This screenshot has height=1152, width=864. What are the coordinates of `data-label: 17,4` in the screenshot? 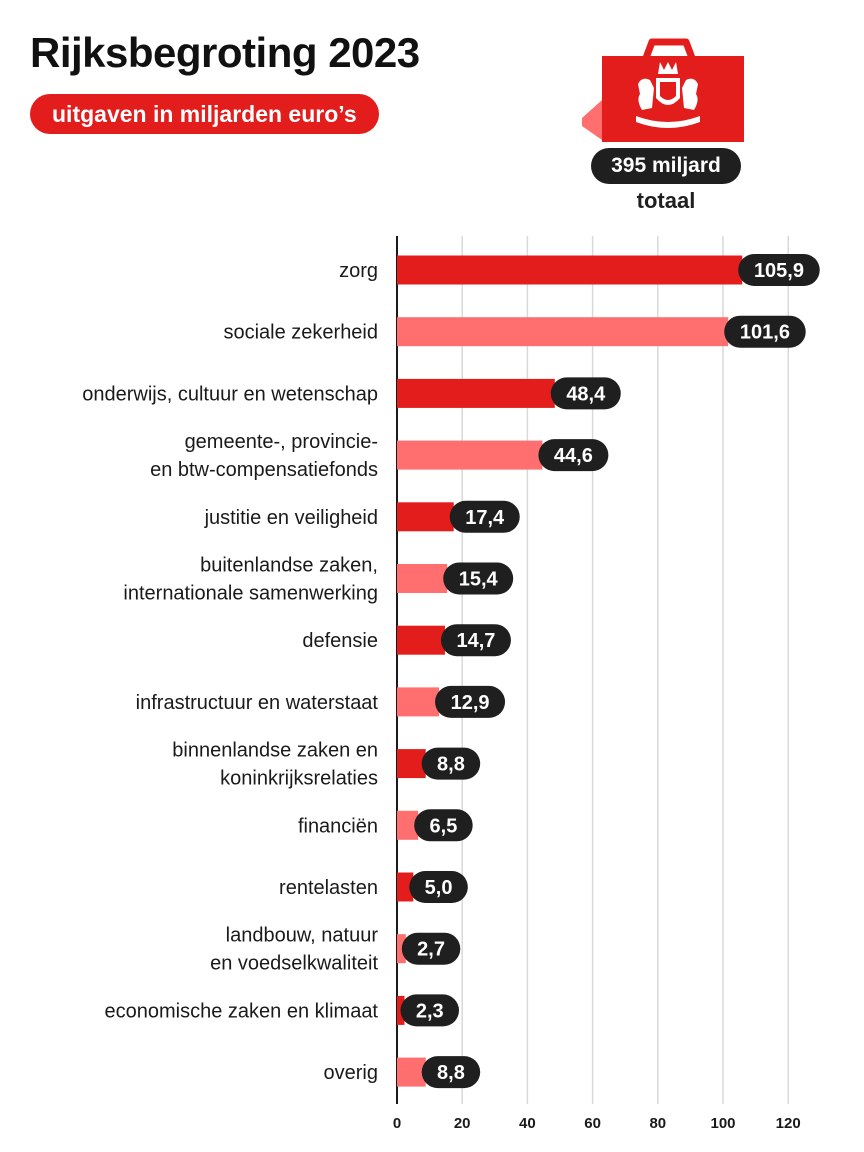 It's located at (485, 518).